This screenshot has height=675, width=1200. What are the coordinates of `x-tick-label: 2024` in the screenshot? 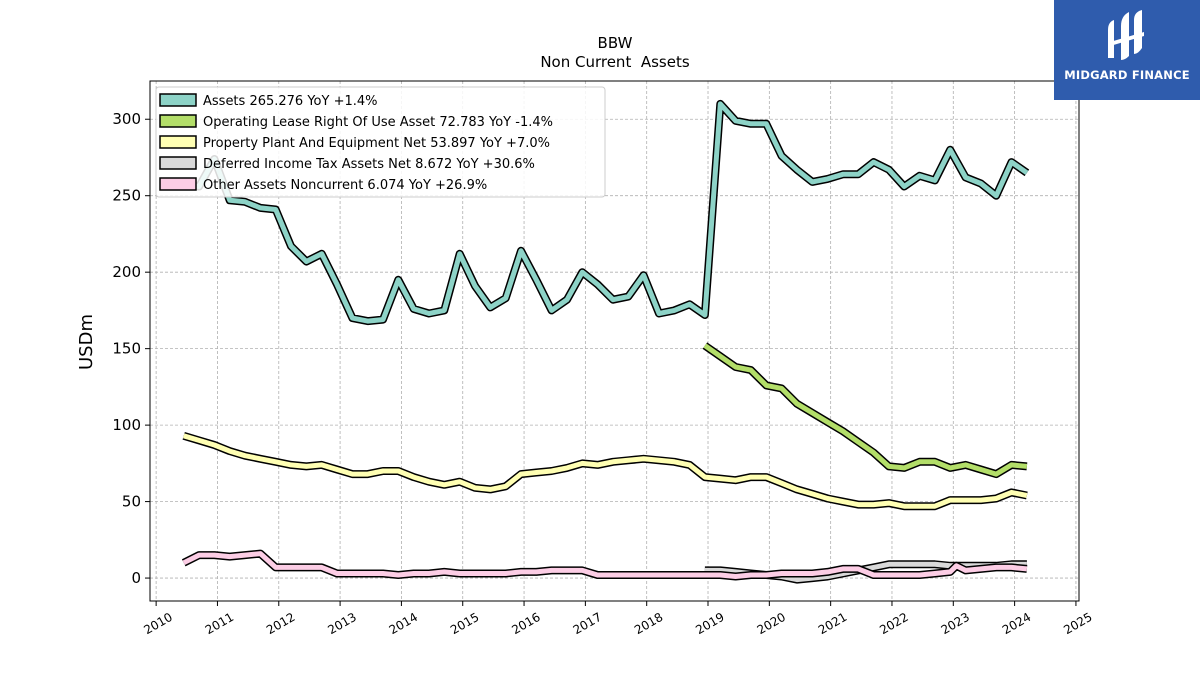 It's located at (1016, 623).